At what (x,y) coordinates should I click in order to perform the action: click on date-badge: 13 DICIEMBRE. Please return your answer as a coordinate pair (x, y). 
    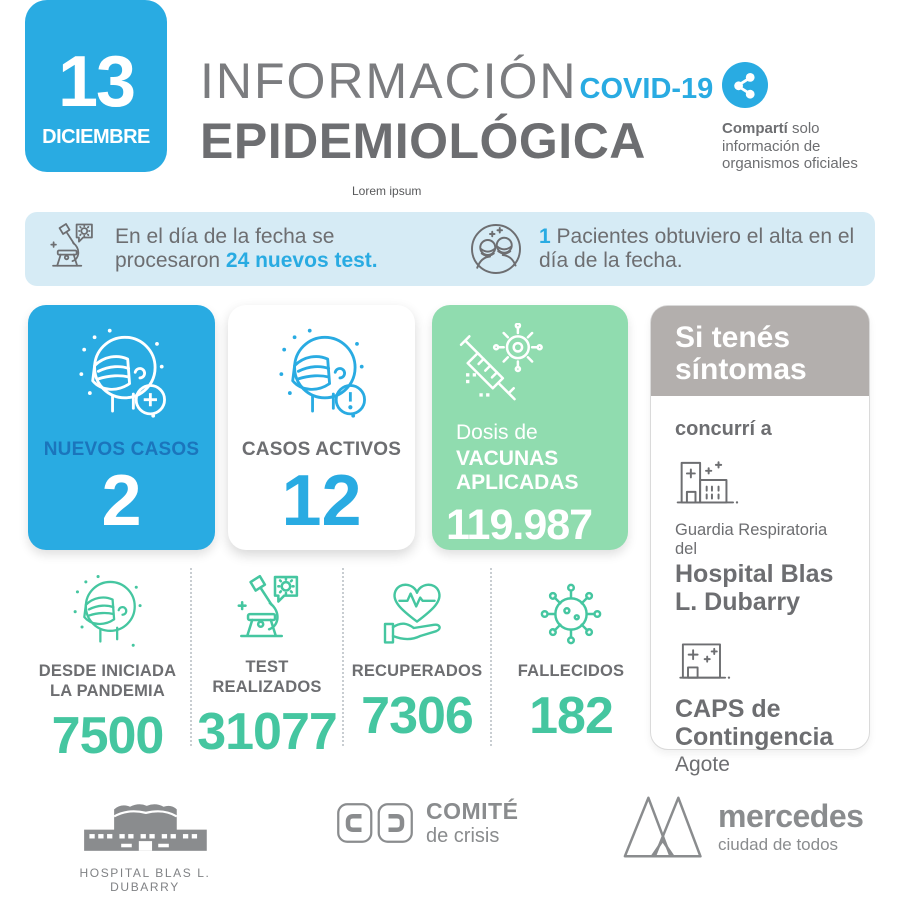
    Looking at the image, I should click on (96, 86).